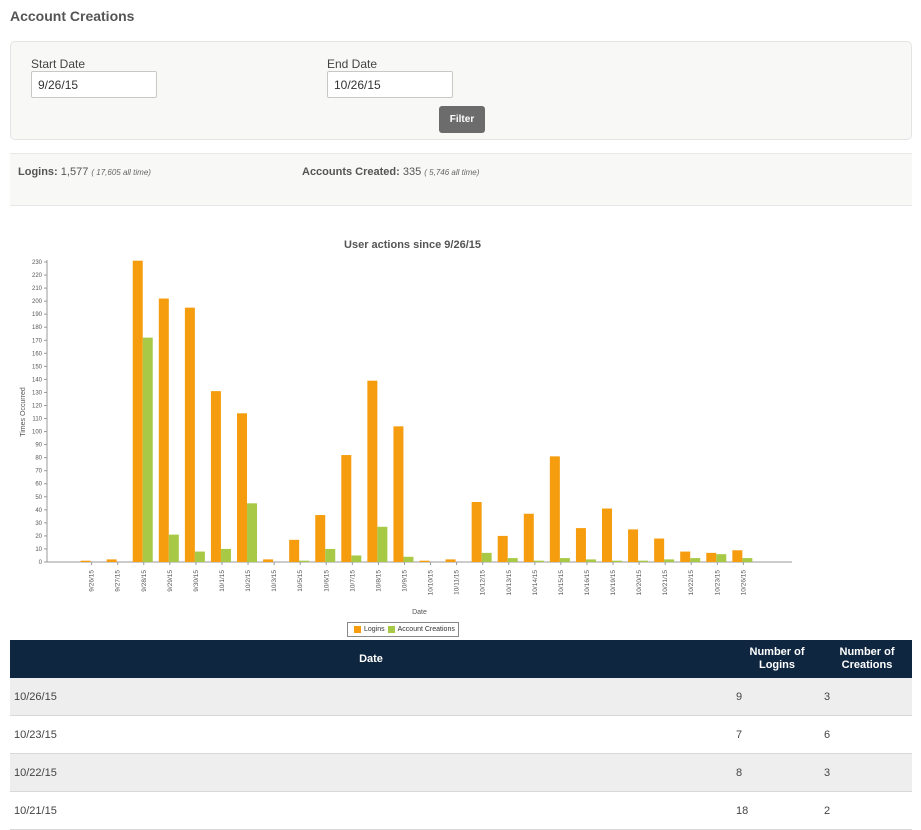  Describe the element at coordinates (38, 524) in the screenshot. I see `y-tick-label: 30` at that location.